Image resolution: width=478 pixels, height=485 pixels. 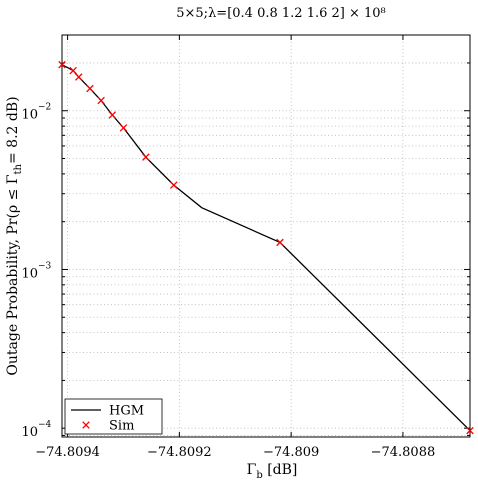 I want to click on y-tick-label-exponent: −3, so click(x=45, y=266).